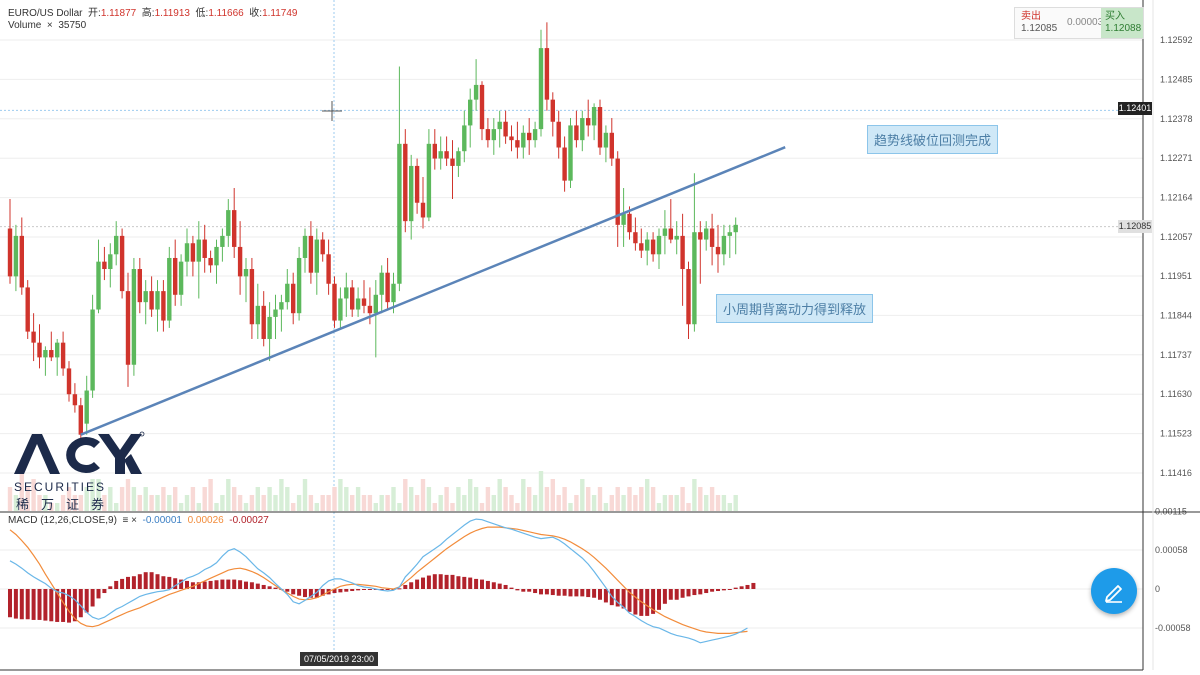 The image size is (1200, 675). I want to click on price-tick-label: 1.11737, so click(1176, 355).